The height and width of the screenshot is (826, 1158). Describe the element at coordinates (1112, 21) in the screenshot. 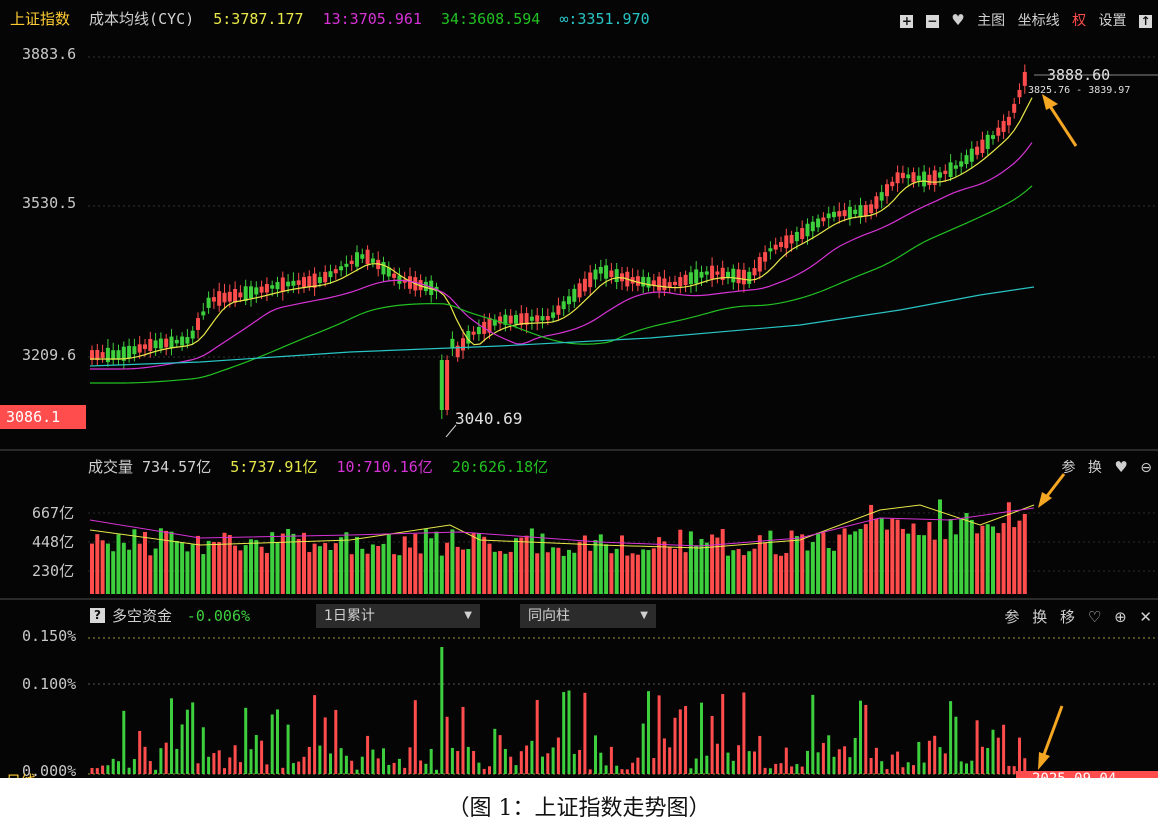

I see `settings-button: 设置` at that location.